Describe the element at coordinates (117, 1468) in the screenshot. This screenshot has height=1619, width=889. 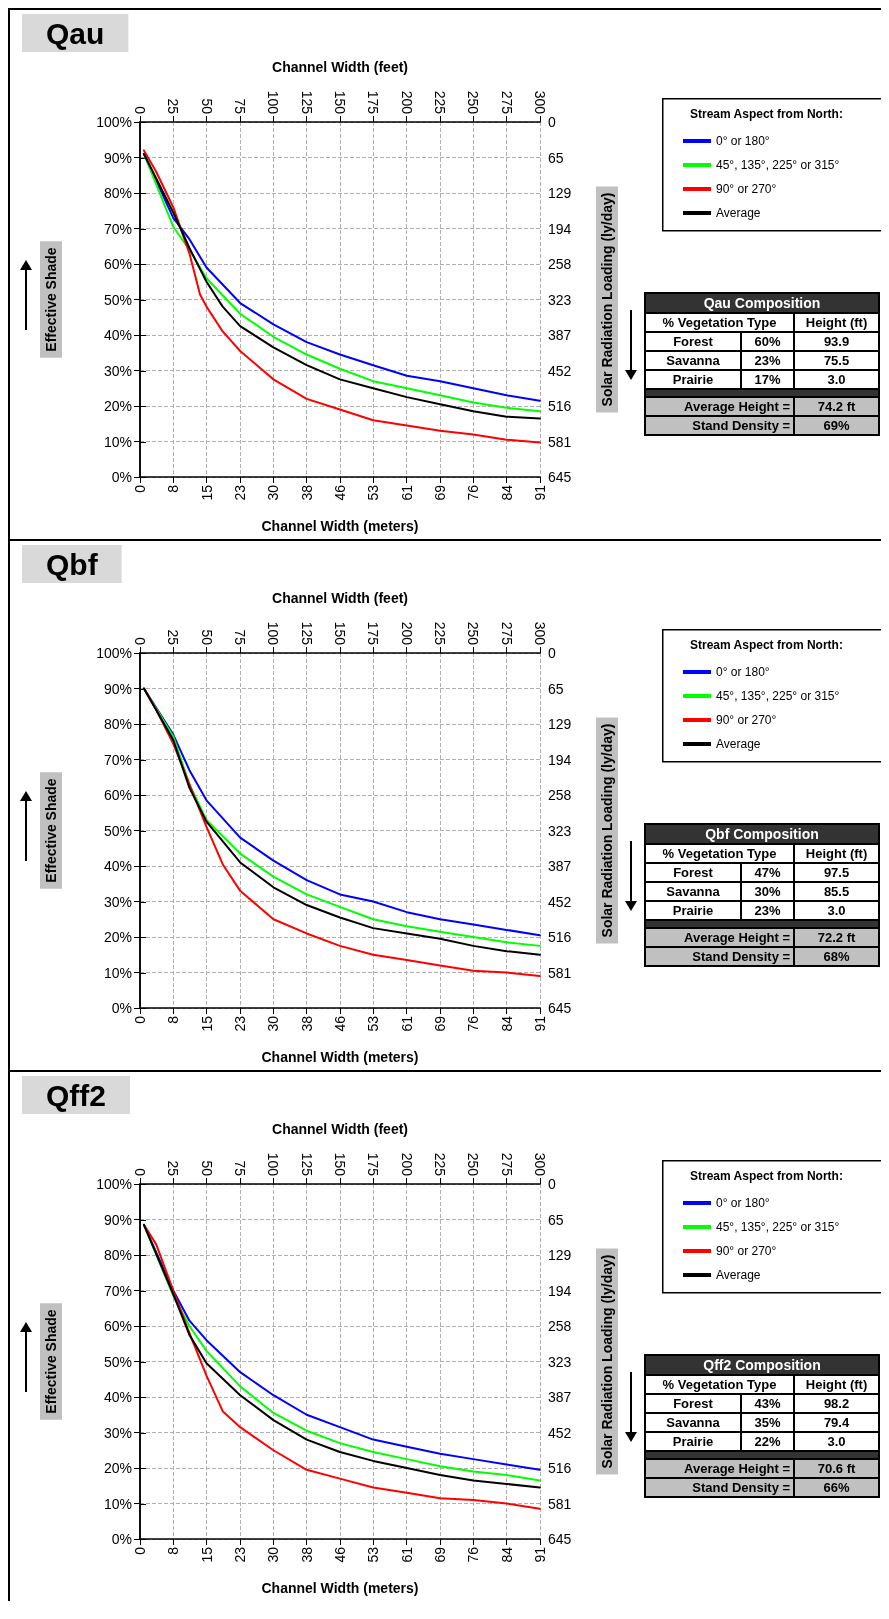
I see `y-tick-label: 20%` at that location.